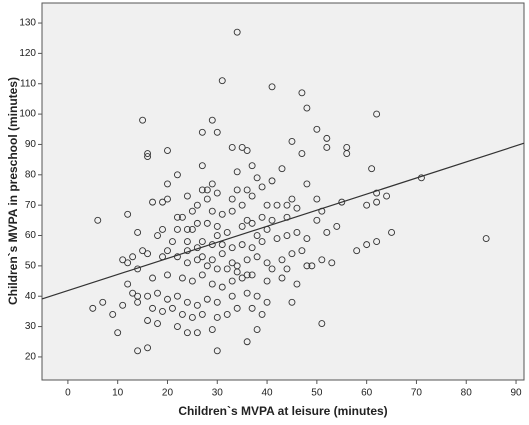 Image resolution: width=529 pixels, height=425 pixels. Describe the element at coordinates (317, 393) in the screenshot. I see `x-tick-label: 50` at that location.